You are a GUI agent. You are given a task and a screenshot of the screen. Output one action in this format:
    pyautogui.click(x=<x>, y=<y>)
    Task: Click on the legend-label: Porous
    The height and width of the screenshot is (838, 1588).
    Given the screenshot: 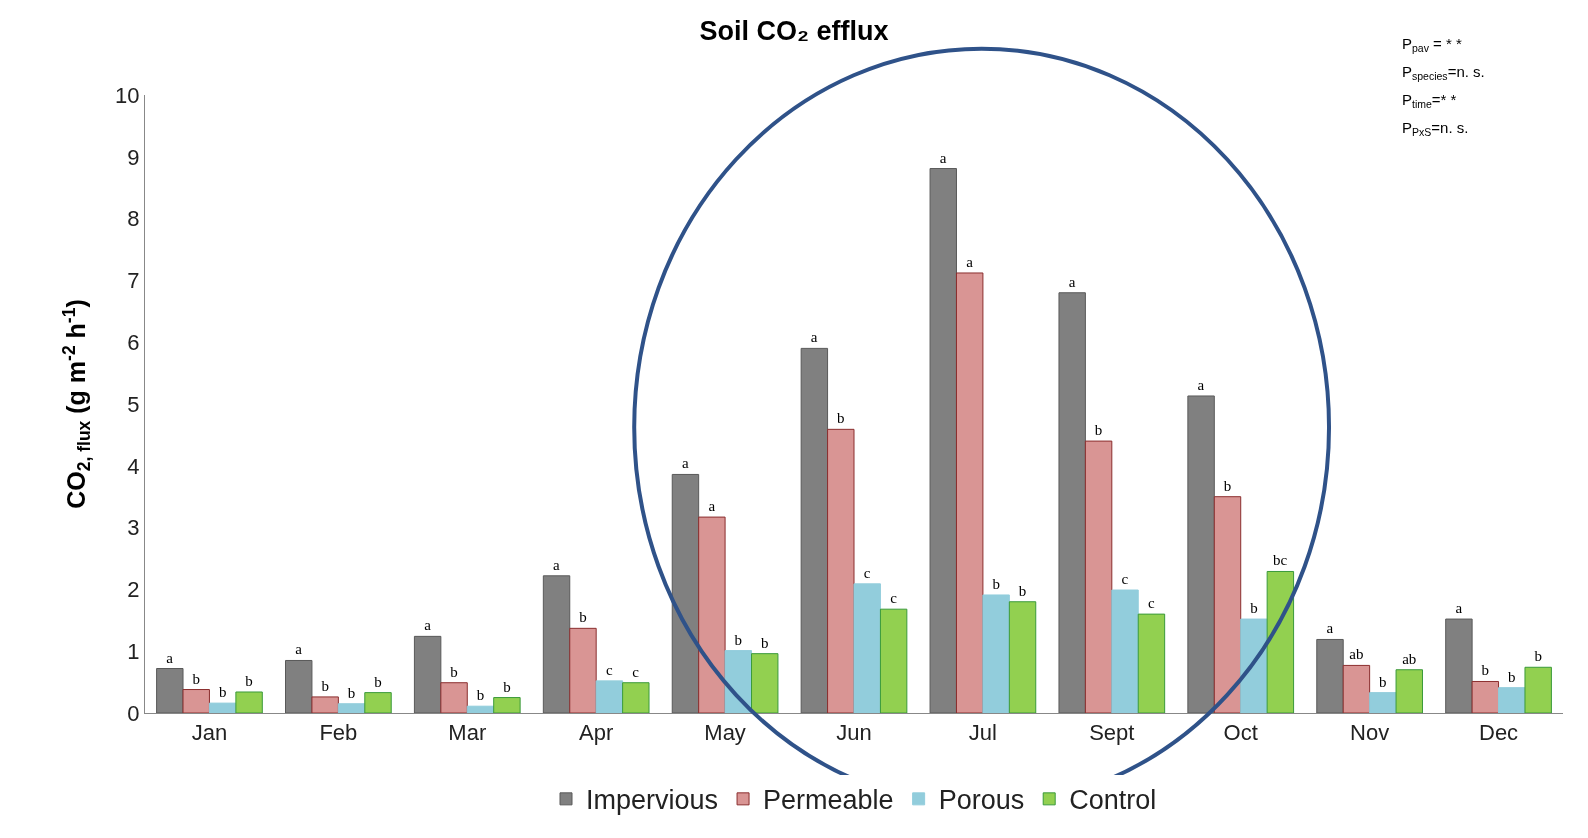 What is the action you would take?
    pyautogui.click(x=981, y=800)
    